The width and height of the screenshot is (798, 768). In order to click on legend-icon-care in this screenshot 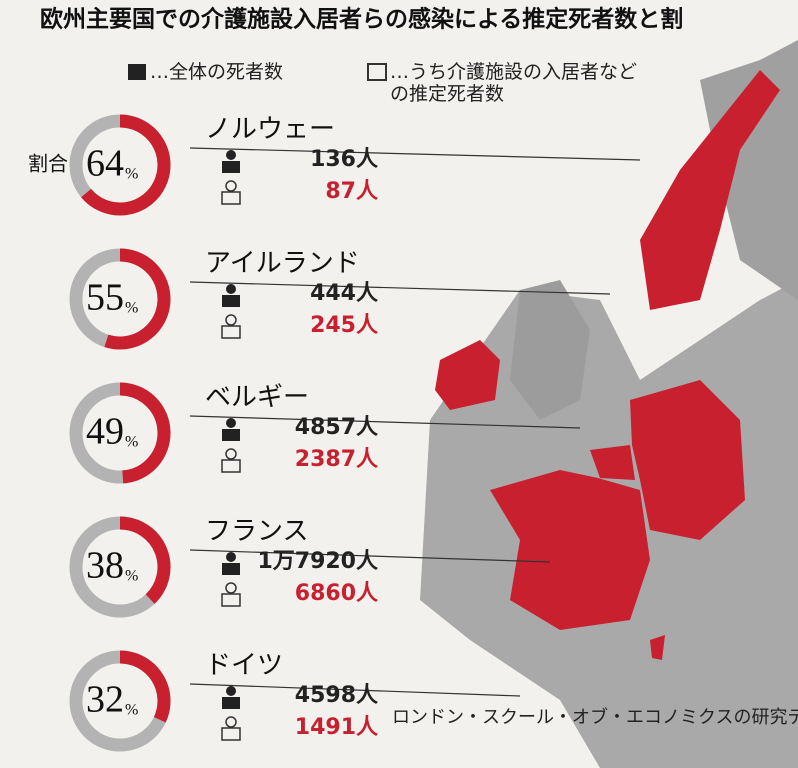, I will do `click(377, 72)`.